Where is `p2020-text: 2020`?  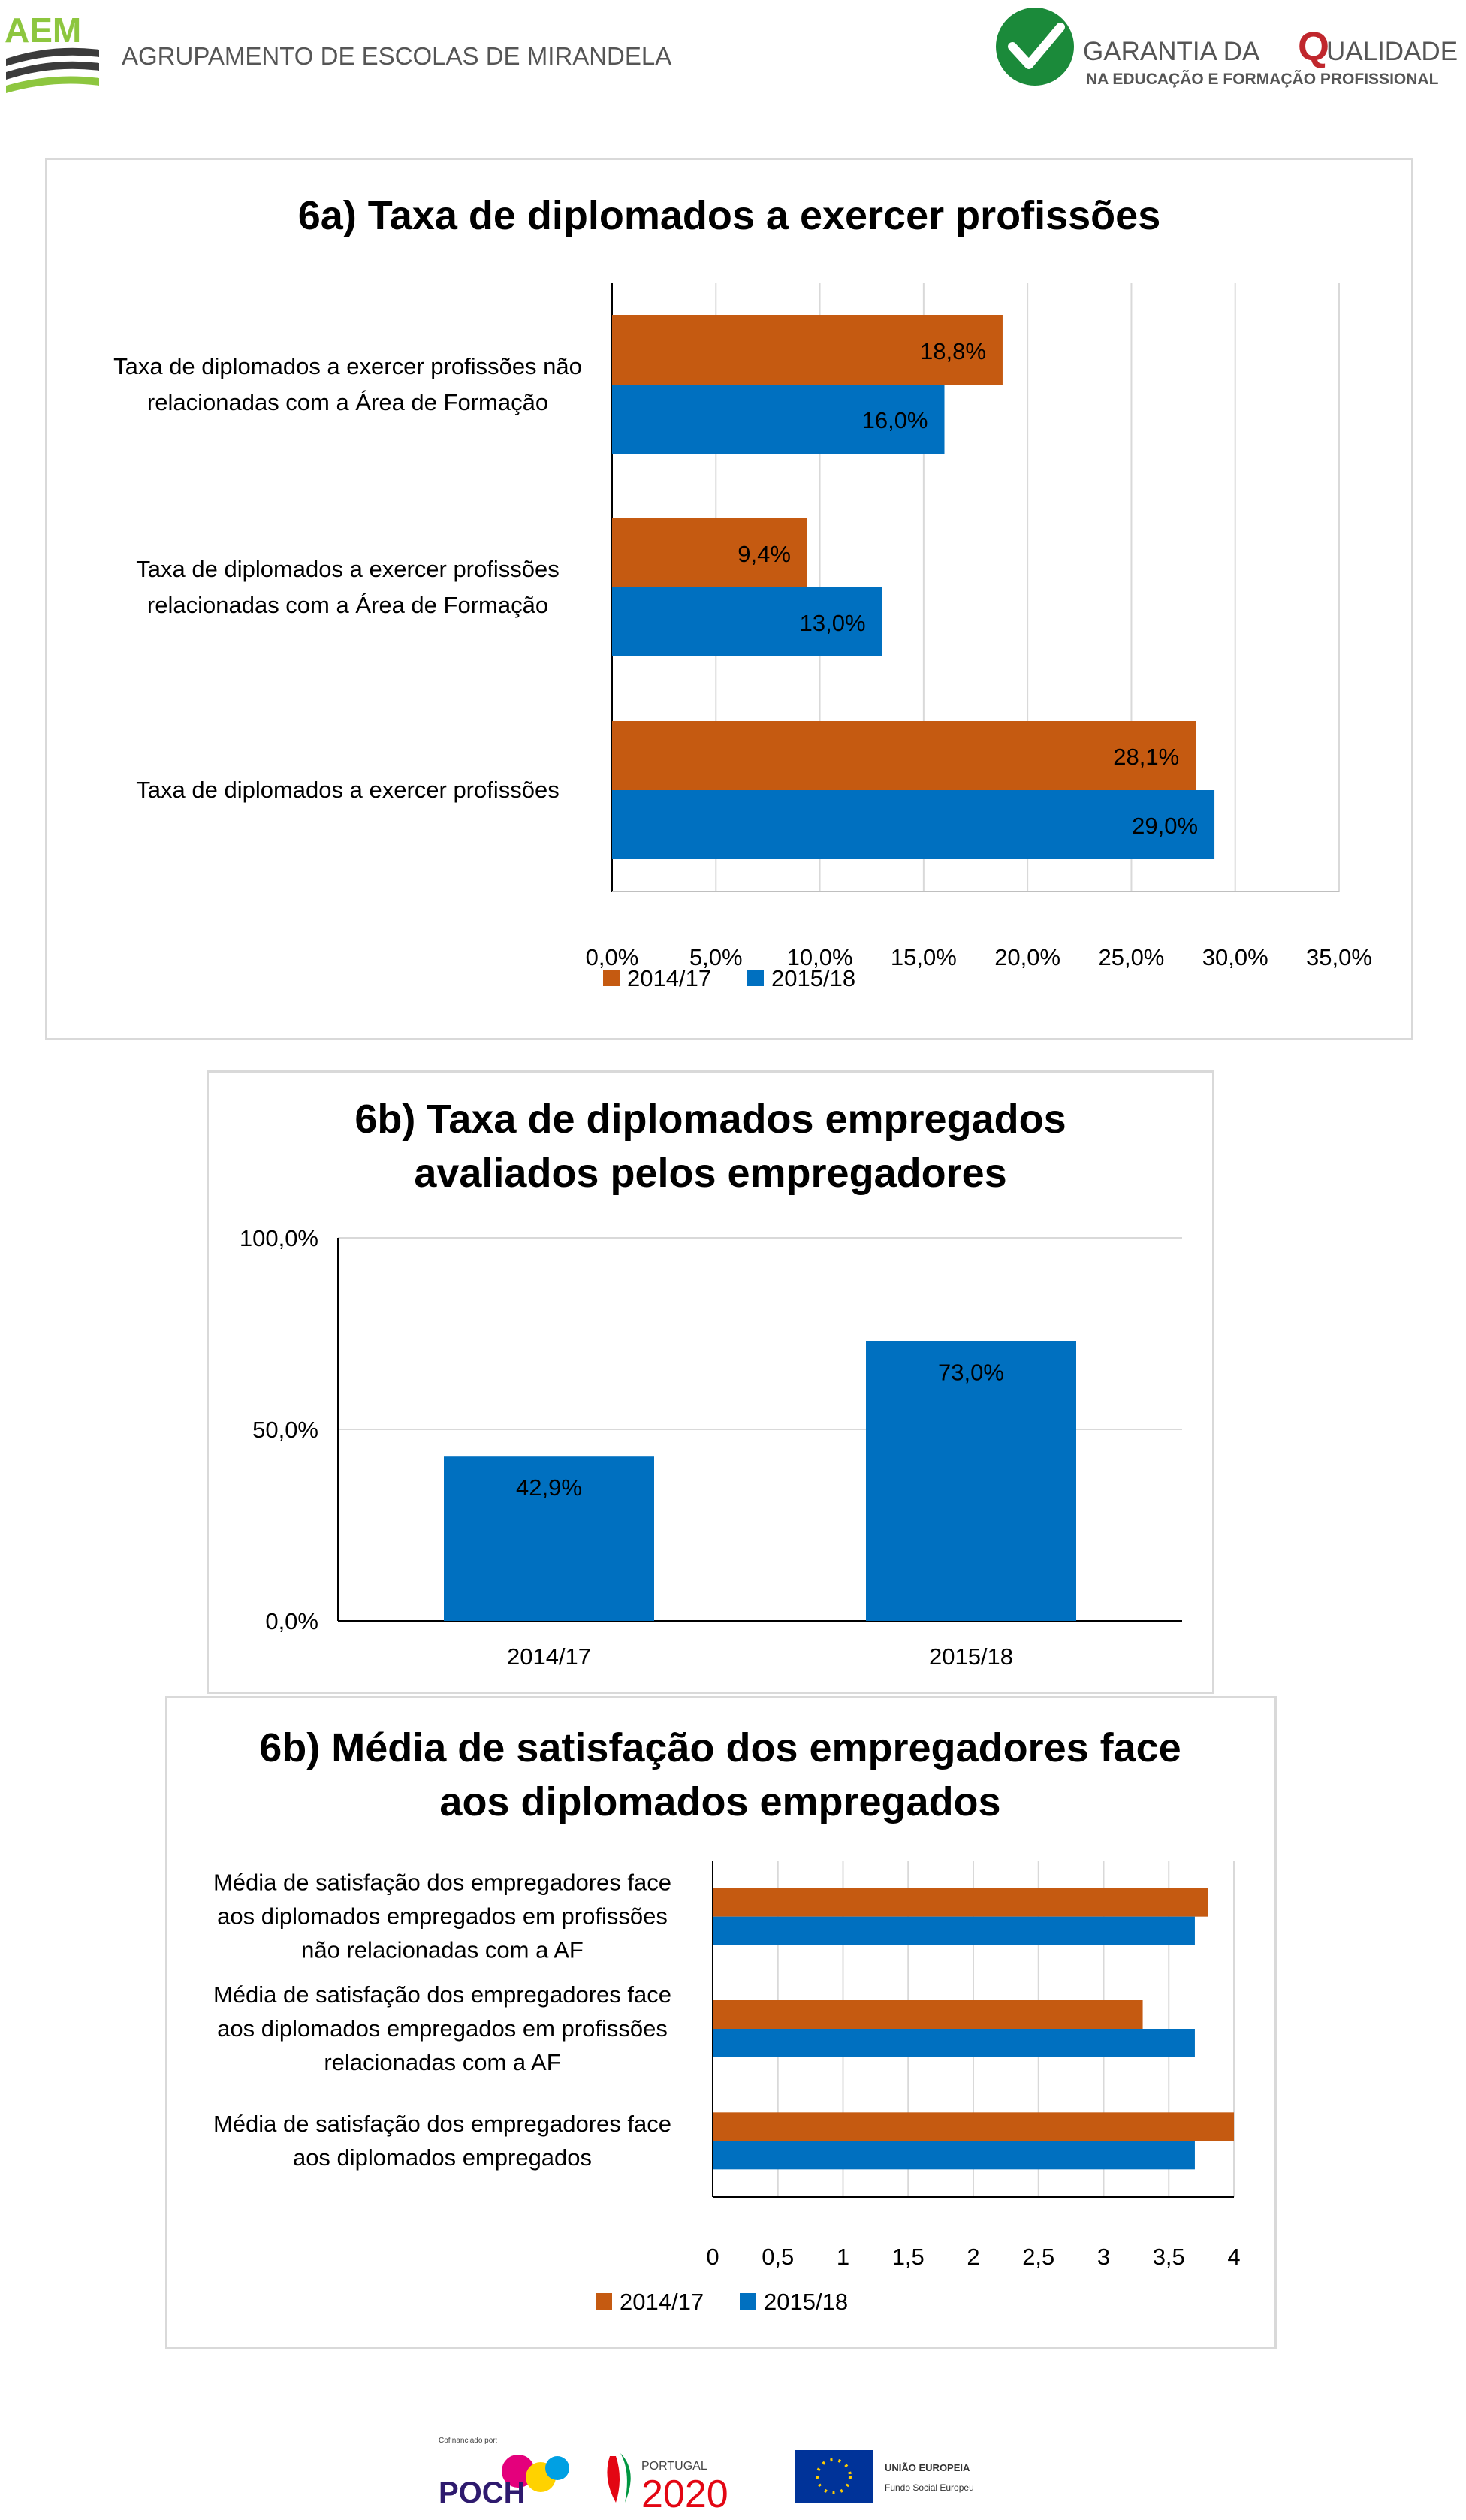 p2020-text: 2020 is located at coordinates (684, 2494).